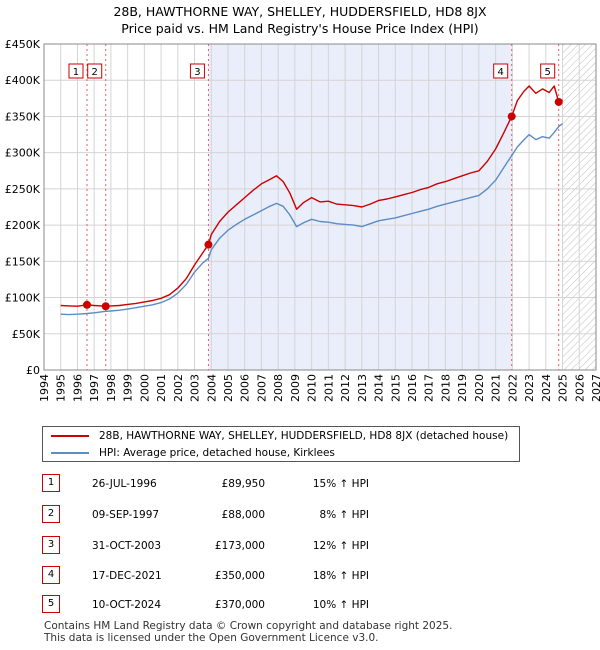  I want to click on transaction-marker: 4, so click(51, 575).